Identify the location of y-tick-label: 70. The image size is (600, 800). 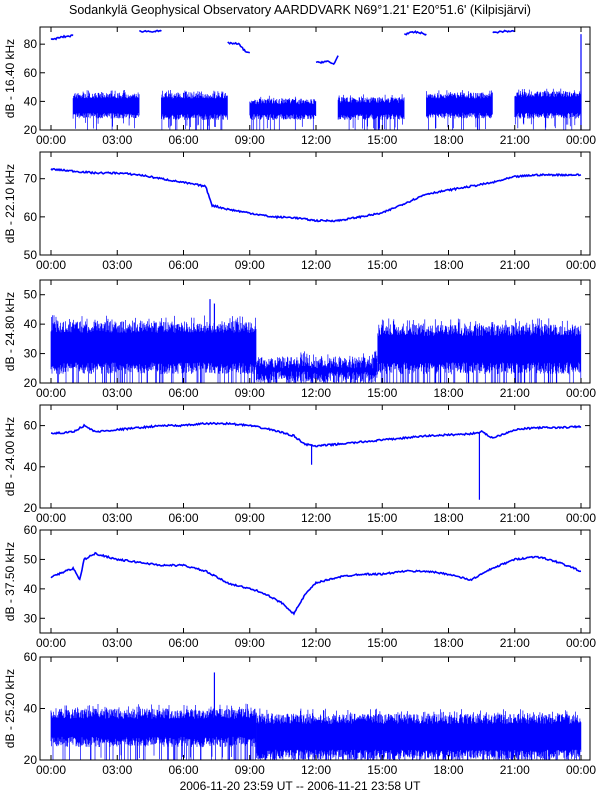
(31, 179).